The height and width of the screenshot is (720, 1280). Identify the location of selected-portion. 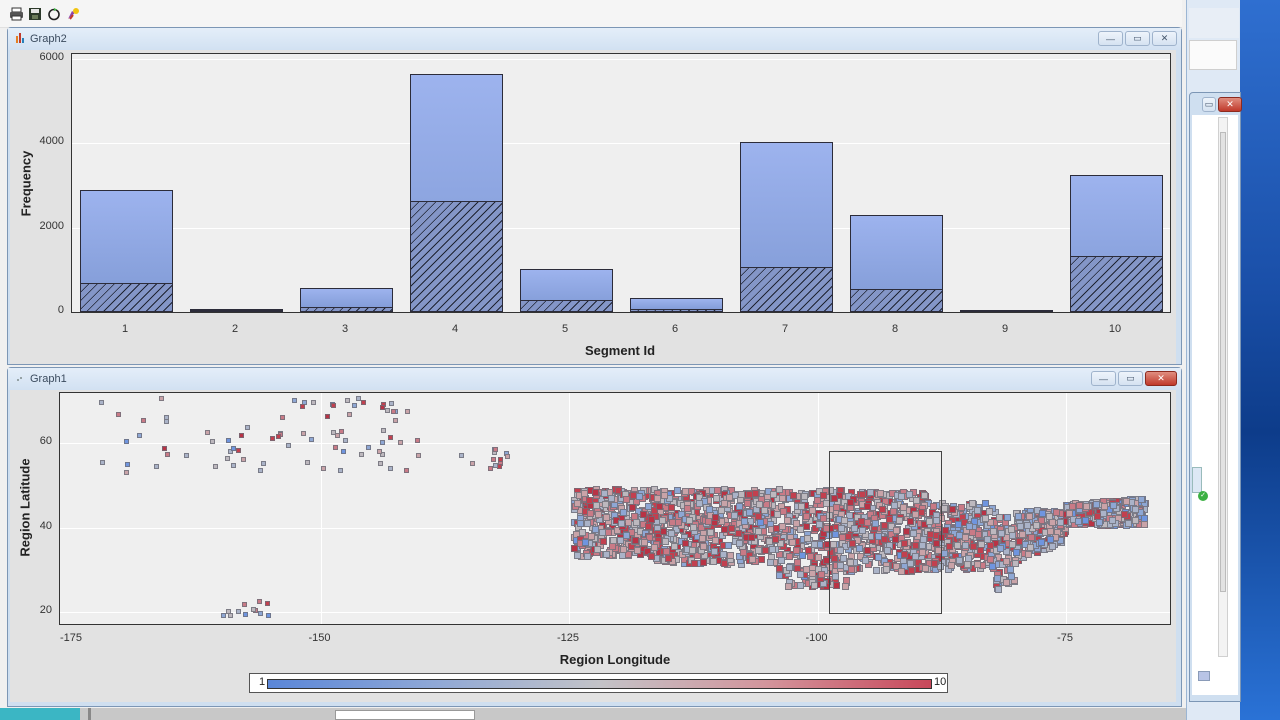
(786, 289).